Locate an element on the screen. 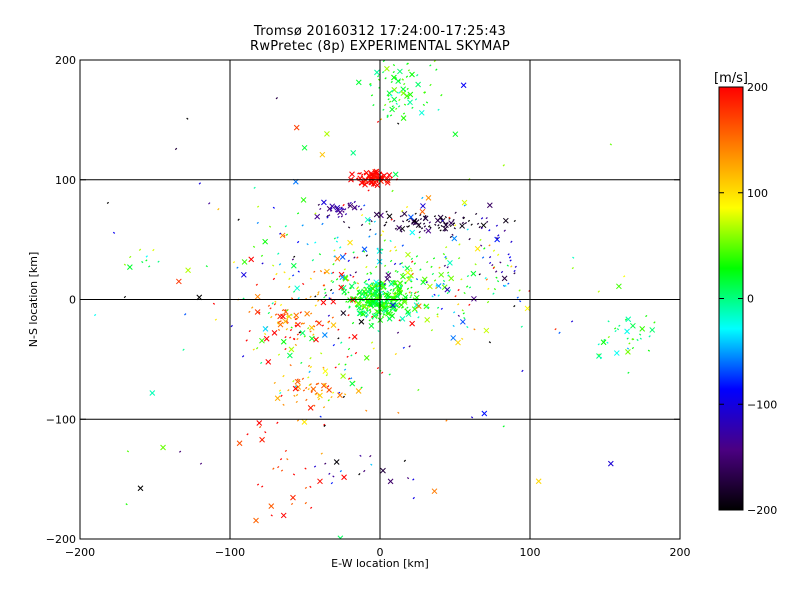 Image resolution: width=800 pixels, height=600 pixels. colorbar: 200 100 0 −100 −200 [m/s] is located at coordinates (745, 294).